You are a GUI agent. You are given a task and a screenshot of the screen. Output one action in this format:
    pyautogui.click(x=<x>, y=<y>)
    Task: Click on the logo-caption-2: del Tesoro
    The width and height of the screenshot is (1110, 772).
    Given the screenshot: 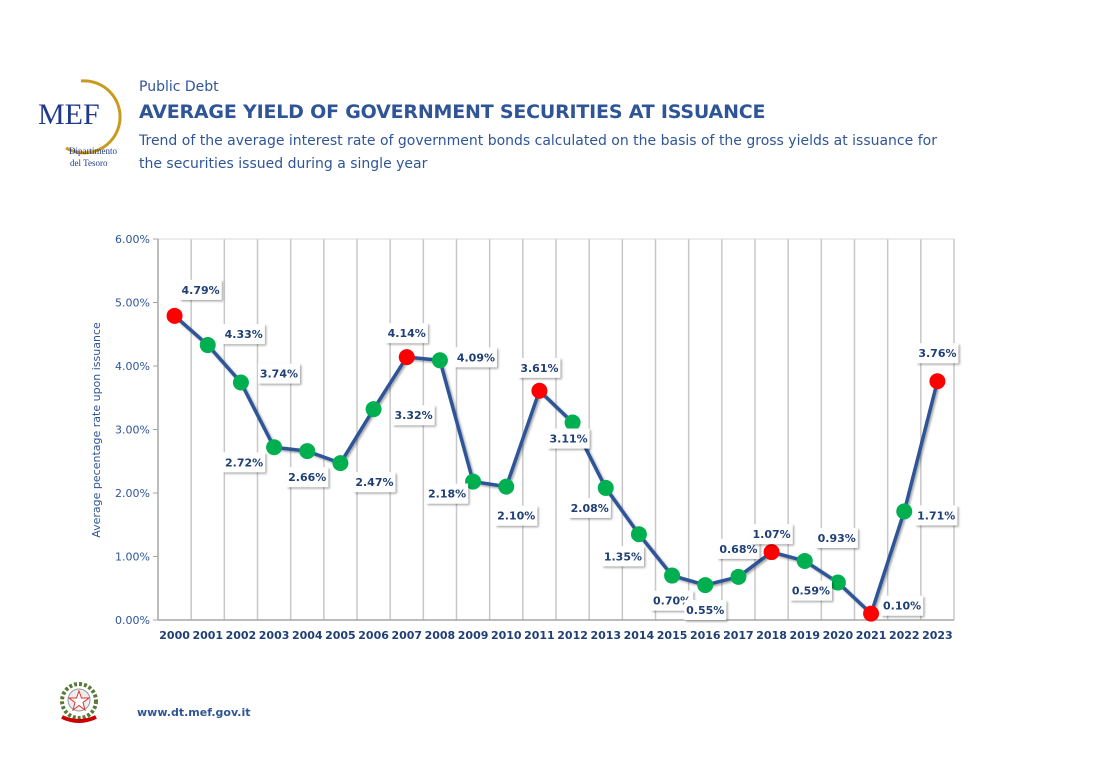 What is the action you would take?
    pyautogui.click(x=89, y=163)
    